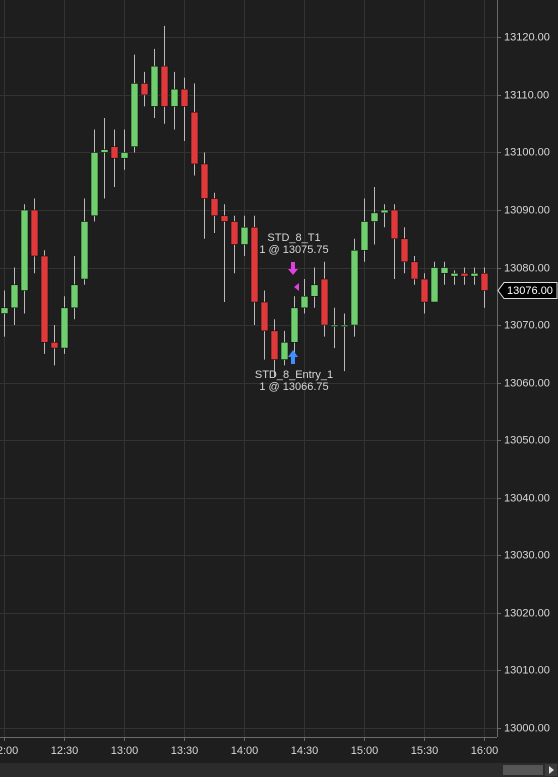 The height and width of the screenshot is (777, 558). Describe the element at coordinates (305, 751) in the screenshot. I see `x-tick-label: 14:30` at that location.